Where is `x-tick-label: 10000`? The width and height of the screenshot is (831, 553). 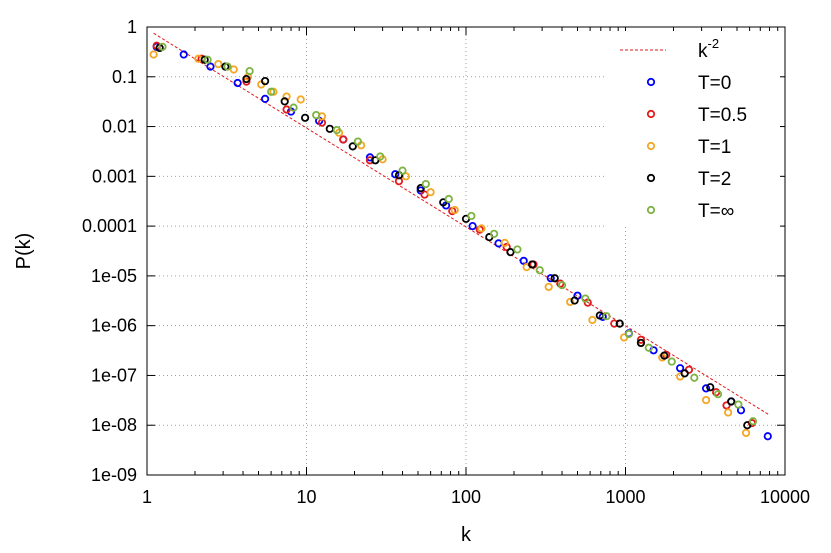 x-tick-label: 10000 is located at coordinates (785, 497).